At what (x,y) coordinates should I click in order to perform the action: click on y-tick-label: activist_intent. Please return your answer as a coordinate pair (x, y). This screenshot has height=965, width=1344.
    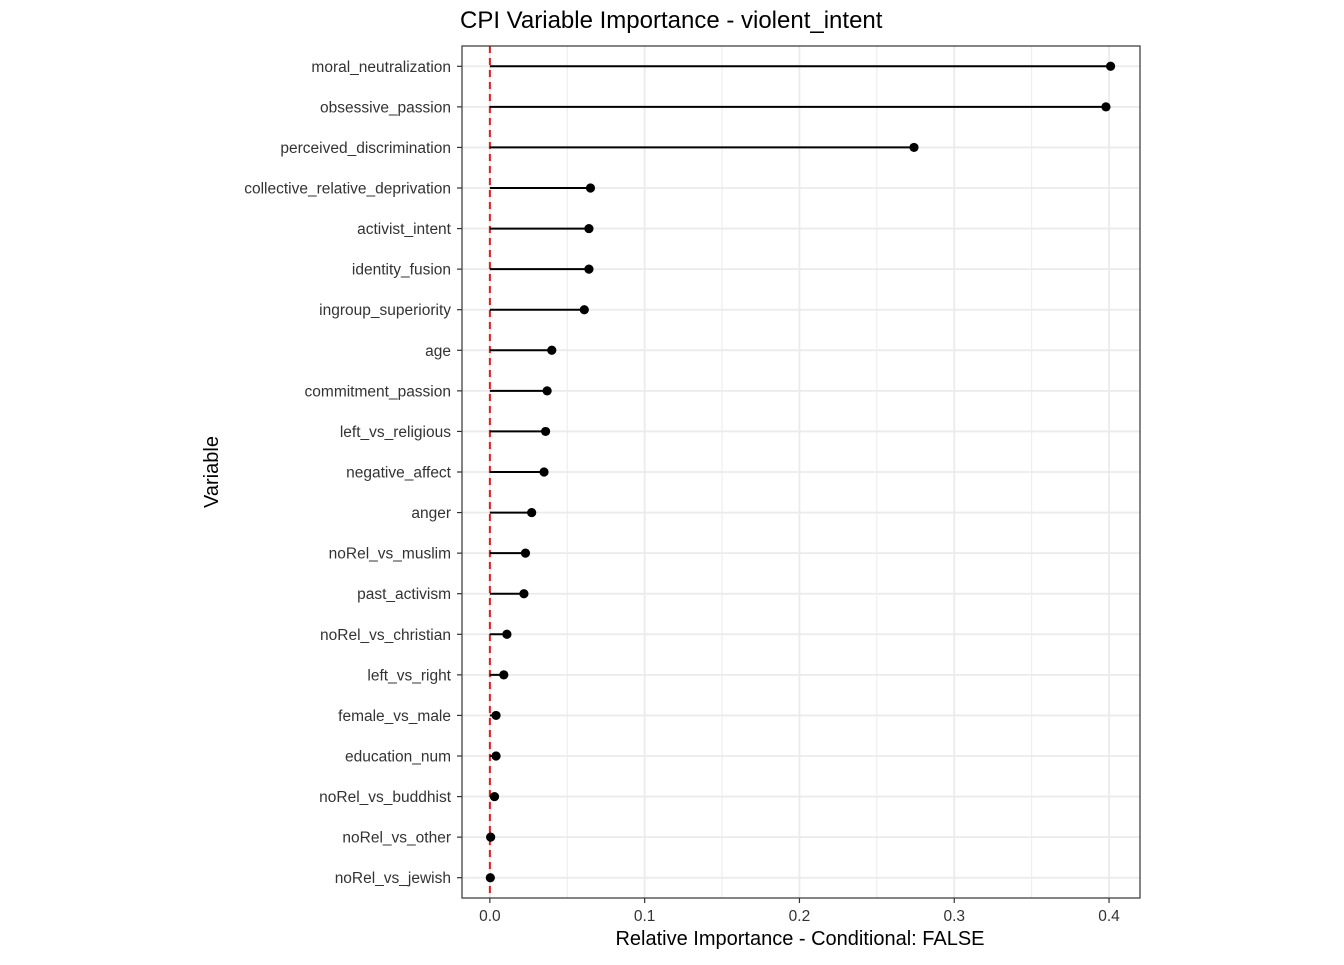
    Looking at the image, I should click on (404, 229).